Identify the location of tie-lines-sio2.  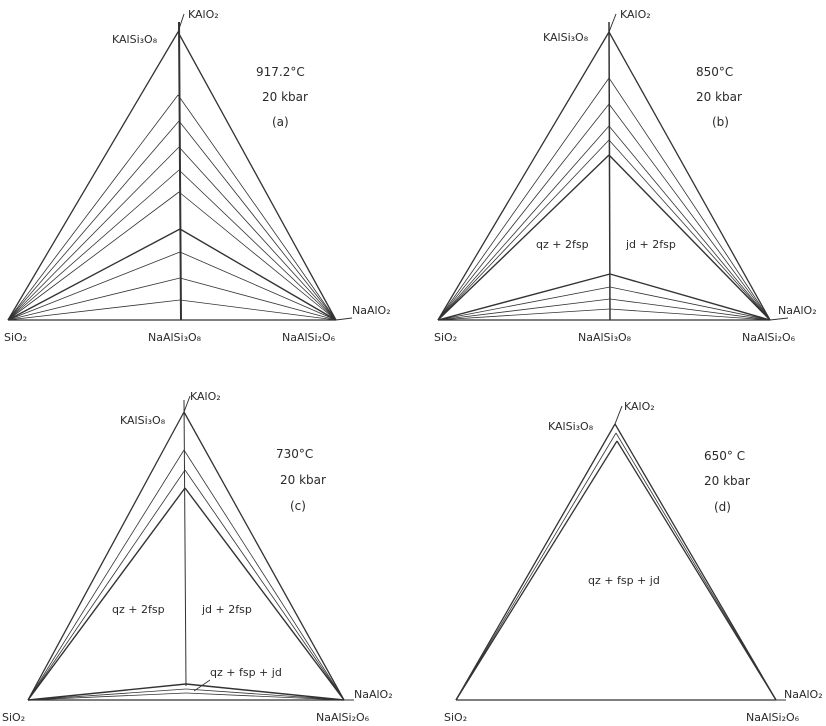
(94, 207).